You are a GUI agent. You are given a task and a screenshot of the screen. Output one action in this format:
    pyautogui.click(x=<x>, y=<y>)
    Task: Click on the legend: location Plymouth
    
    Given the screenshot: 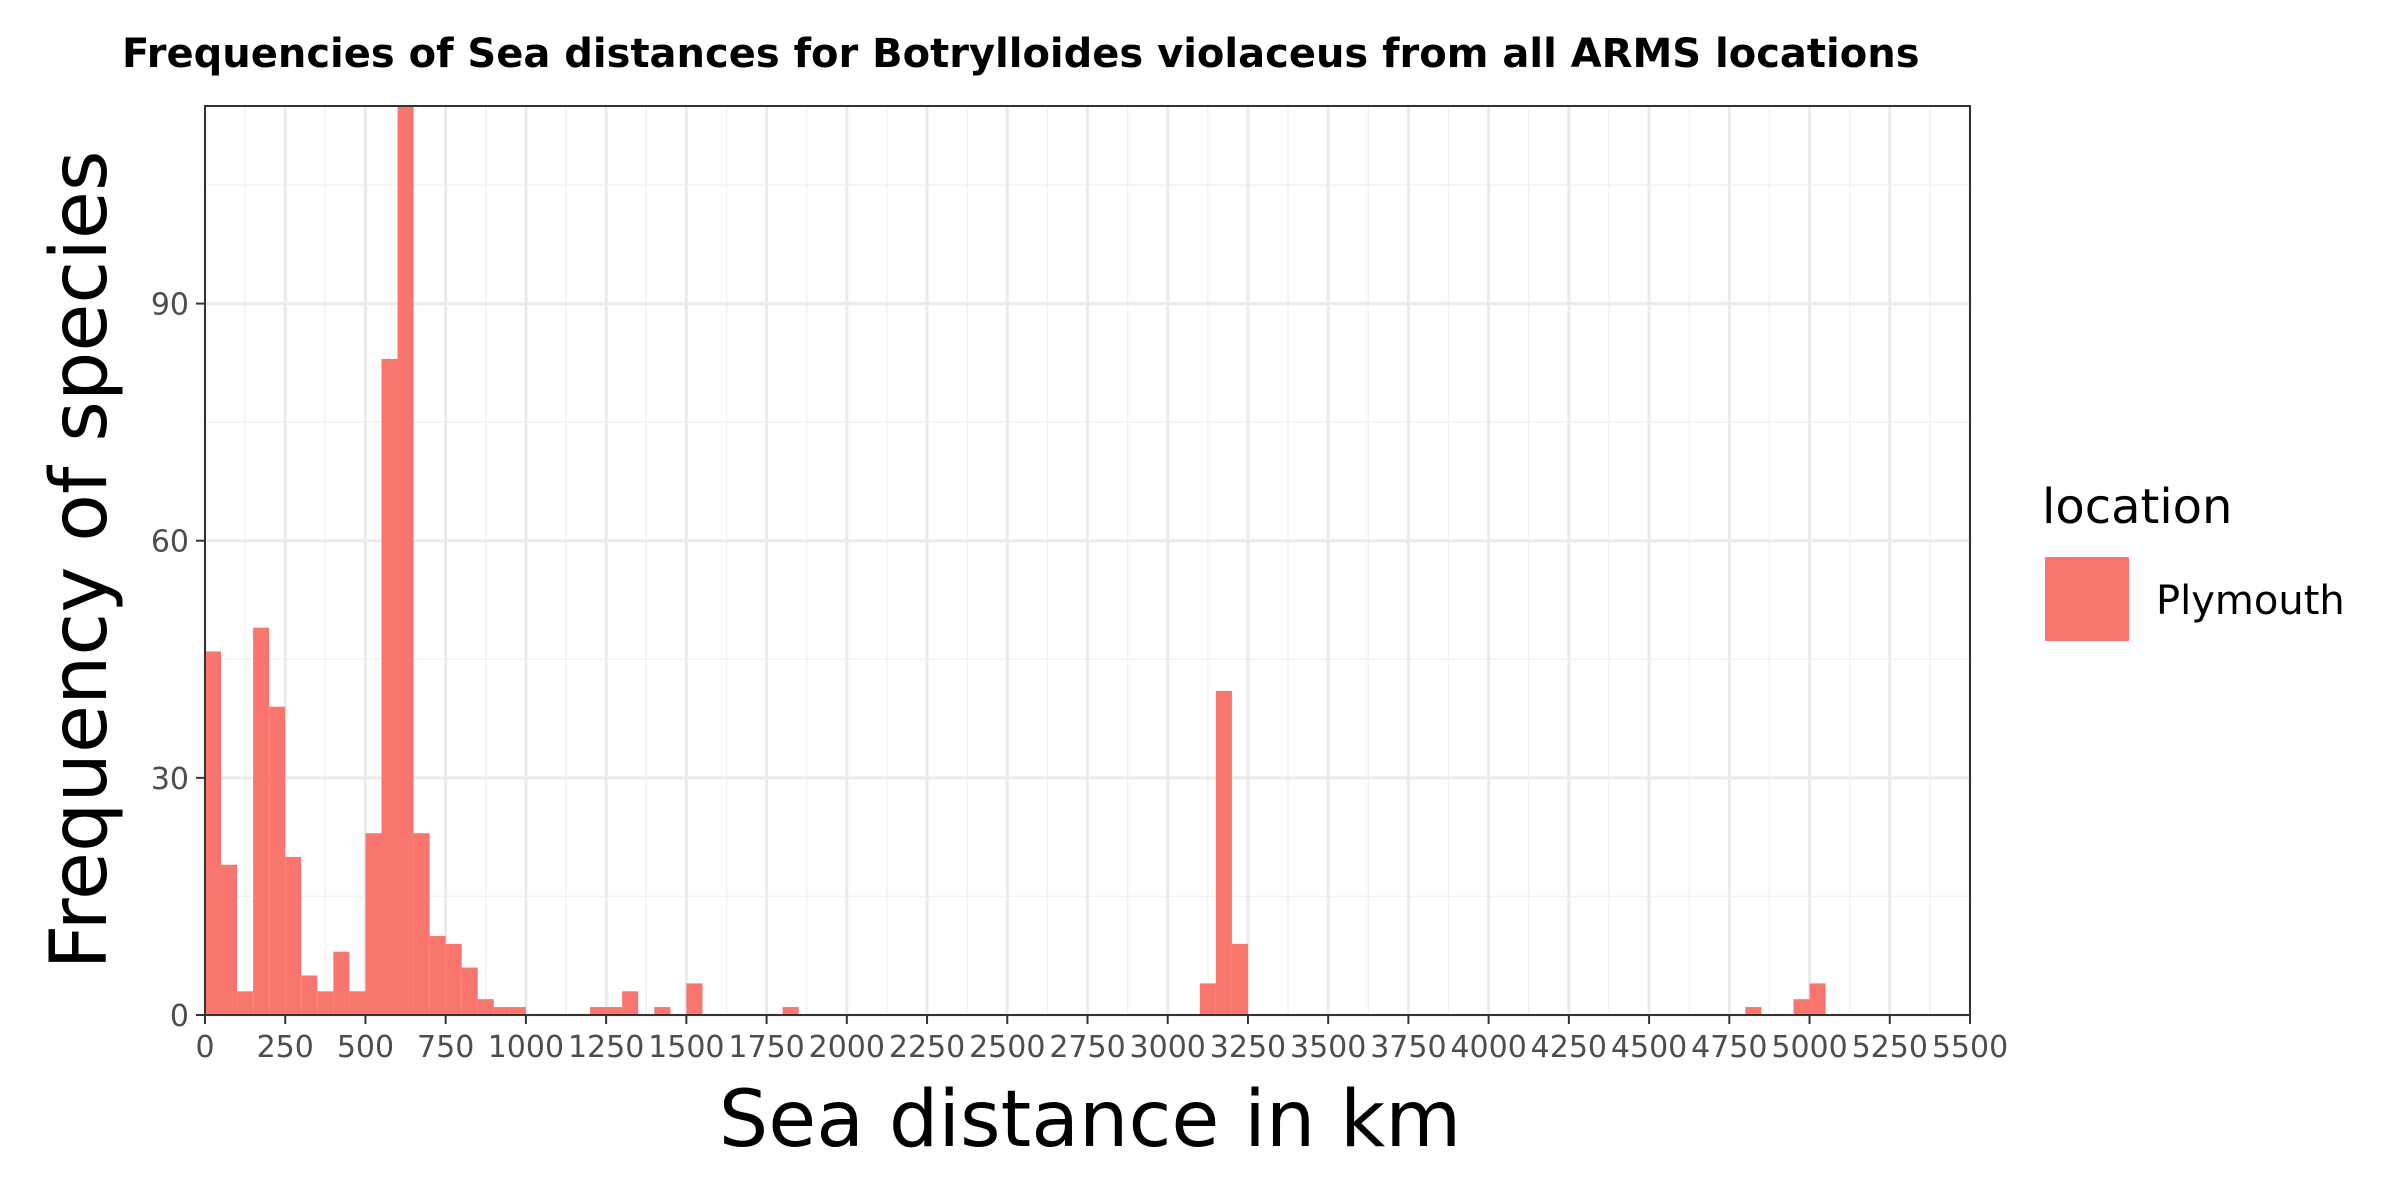 What is the action you would take?
    pyautogui.click(x=2193, y=560)
    